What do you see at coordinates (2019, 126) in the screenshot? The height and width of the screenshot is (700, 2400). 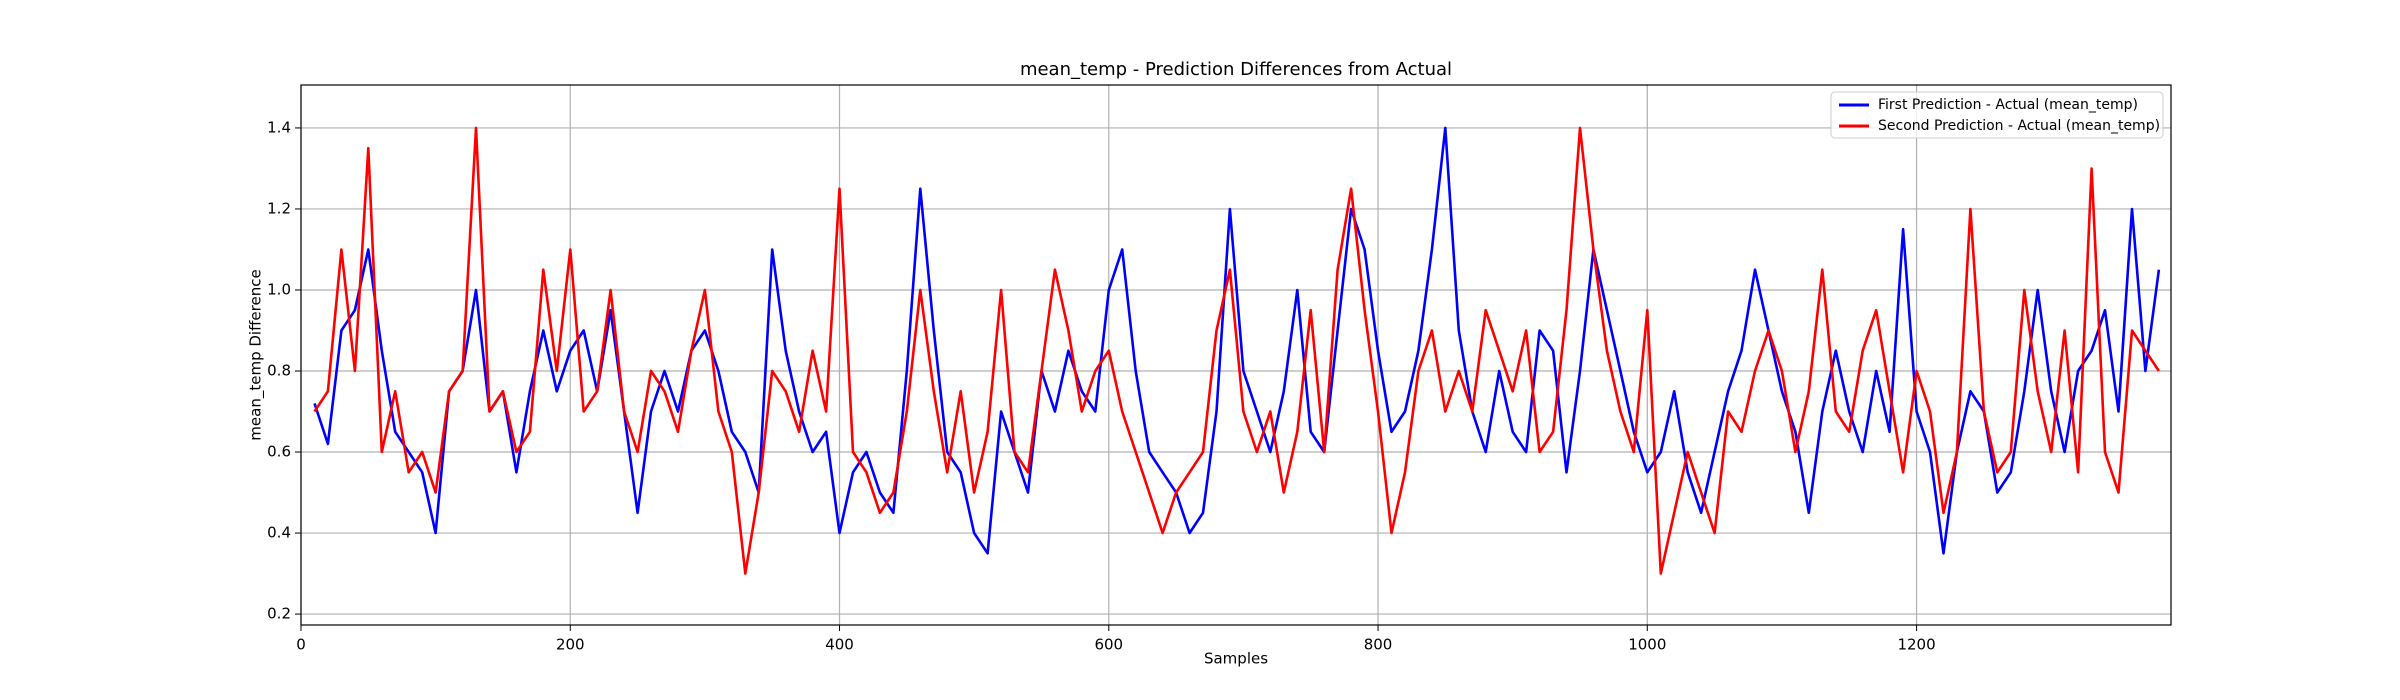 I see `legend-label: Second Prediction - Actual (mean_temp)` at bounding box center [2019, 126].